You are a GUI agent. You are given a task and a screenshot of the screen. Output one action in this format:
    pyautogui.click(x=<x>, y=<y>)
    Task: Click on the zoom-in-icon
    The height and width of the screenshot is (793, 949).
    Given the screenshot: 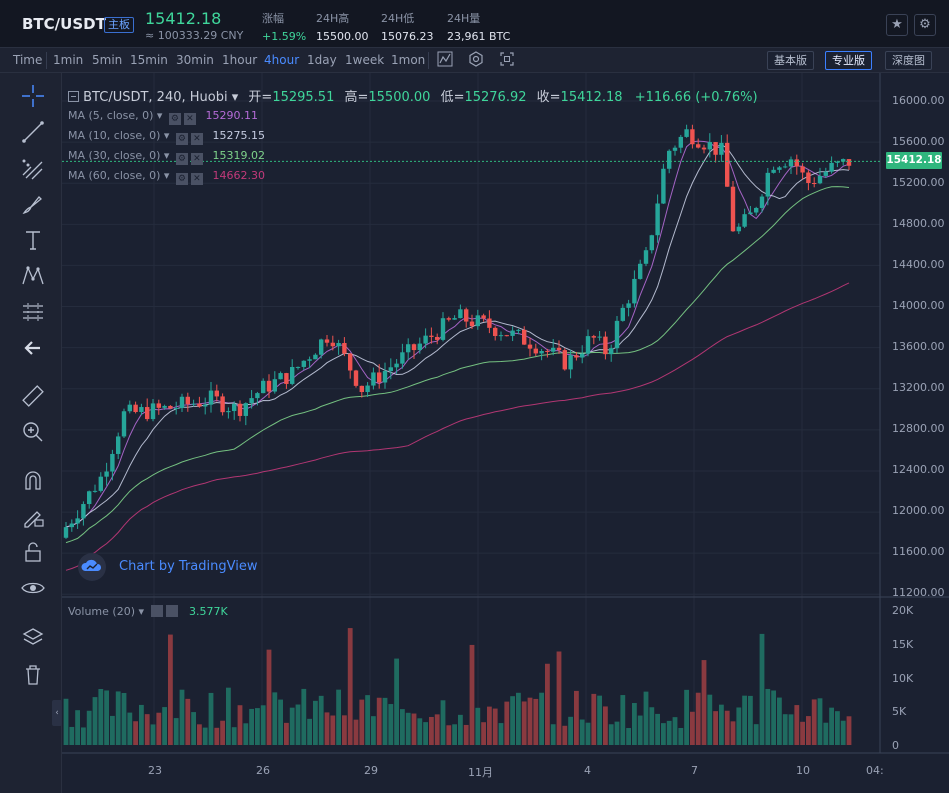 What is the action you would take?
    pyautogui.click(x=33, y=432)
    